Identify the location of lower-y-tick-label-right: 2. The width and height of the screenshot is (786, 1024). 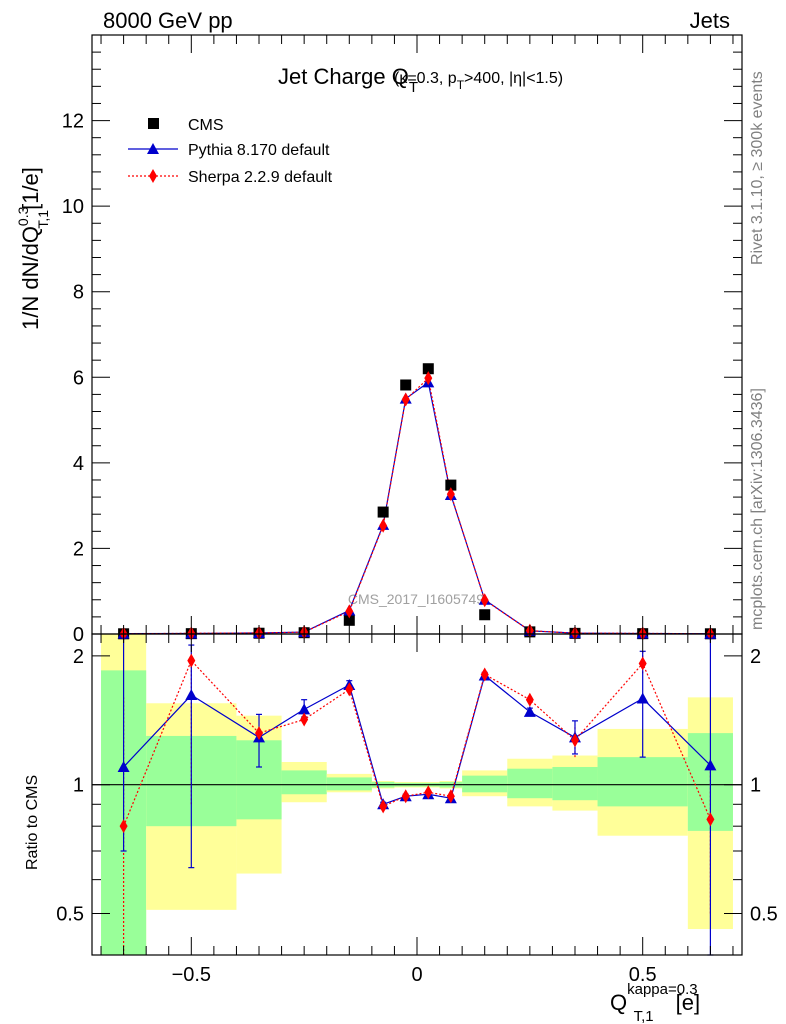
(755, 657).